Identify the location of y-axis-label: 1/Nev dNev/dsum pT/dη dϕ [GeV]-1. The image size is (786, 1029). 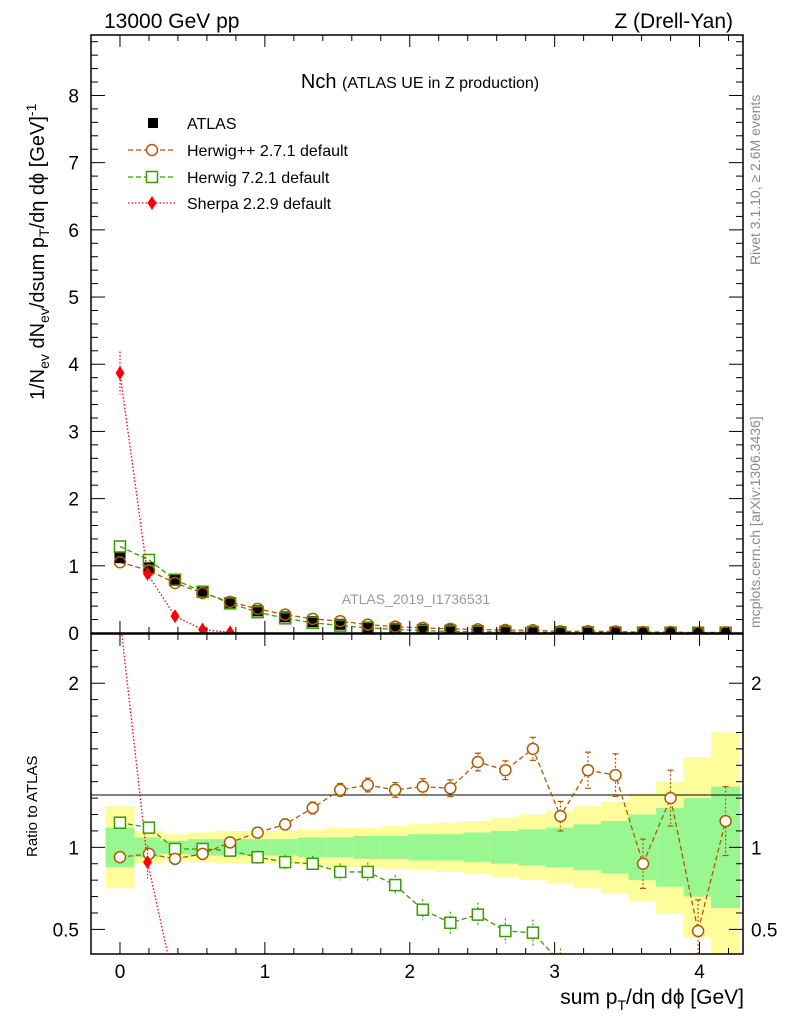
(37, 251).